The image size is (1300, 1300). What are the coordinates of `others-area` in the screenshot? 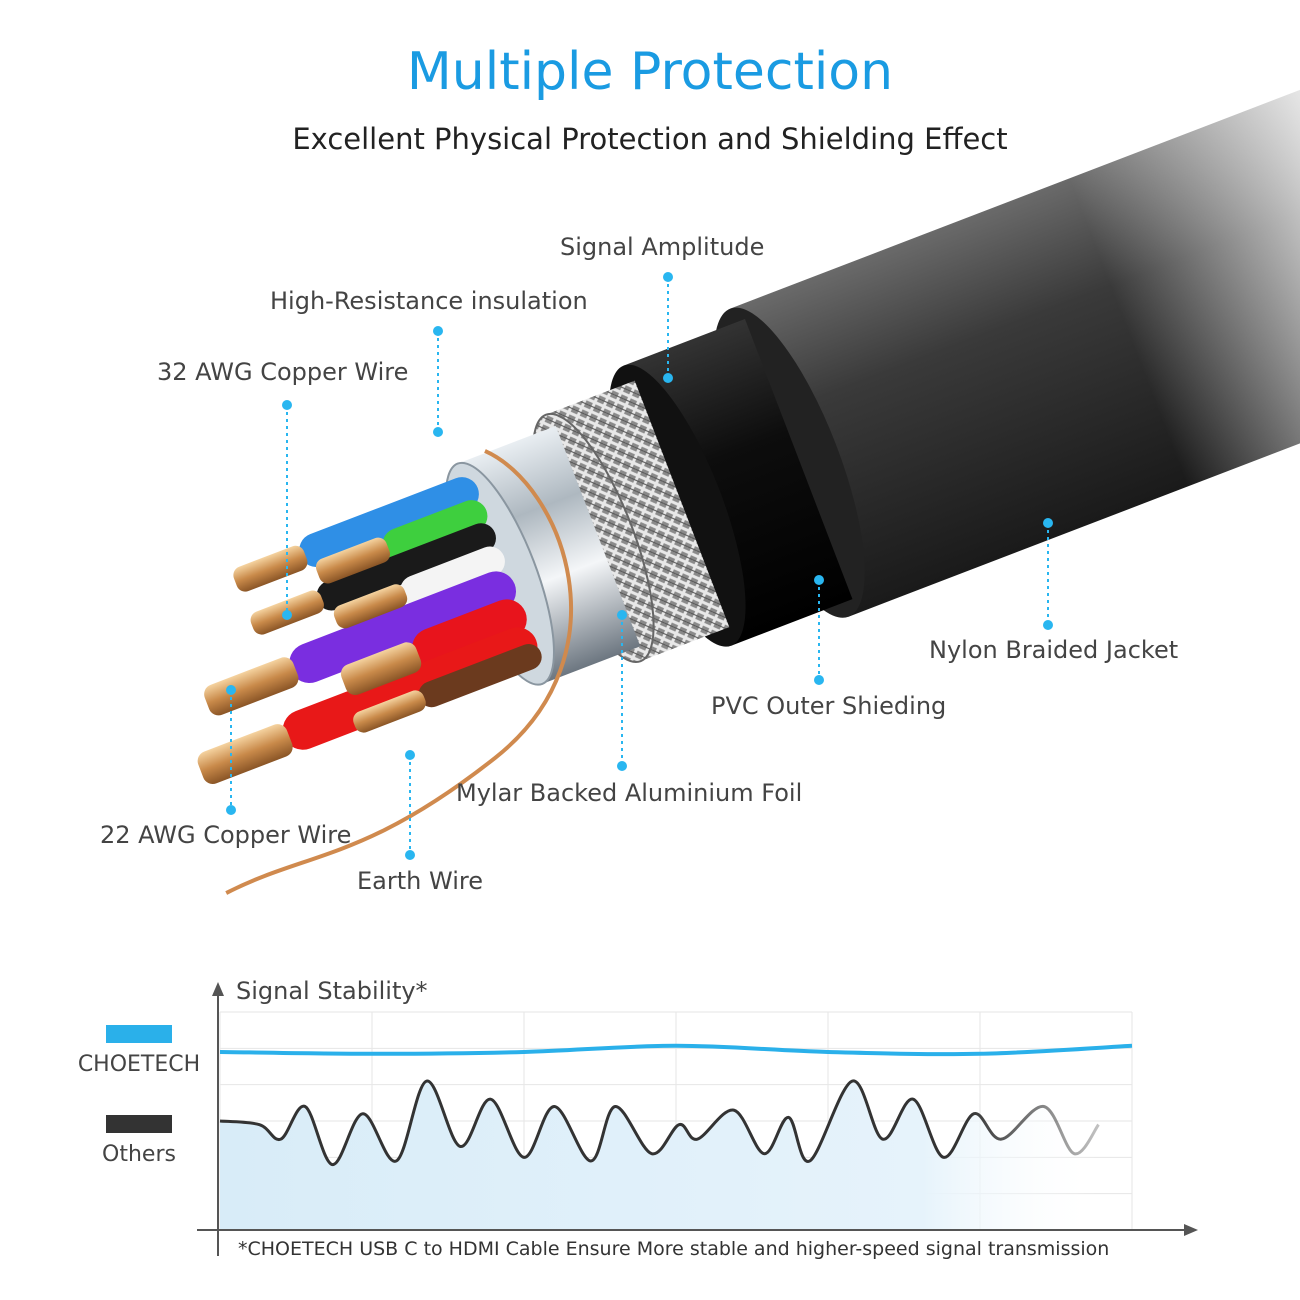 It's located at (659, 1155).